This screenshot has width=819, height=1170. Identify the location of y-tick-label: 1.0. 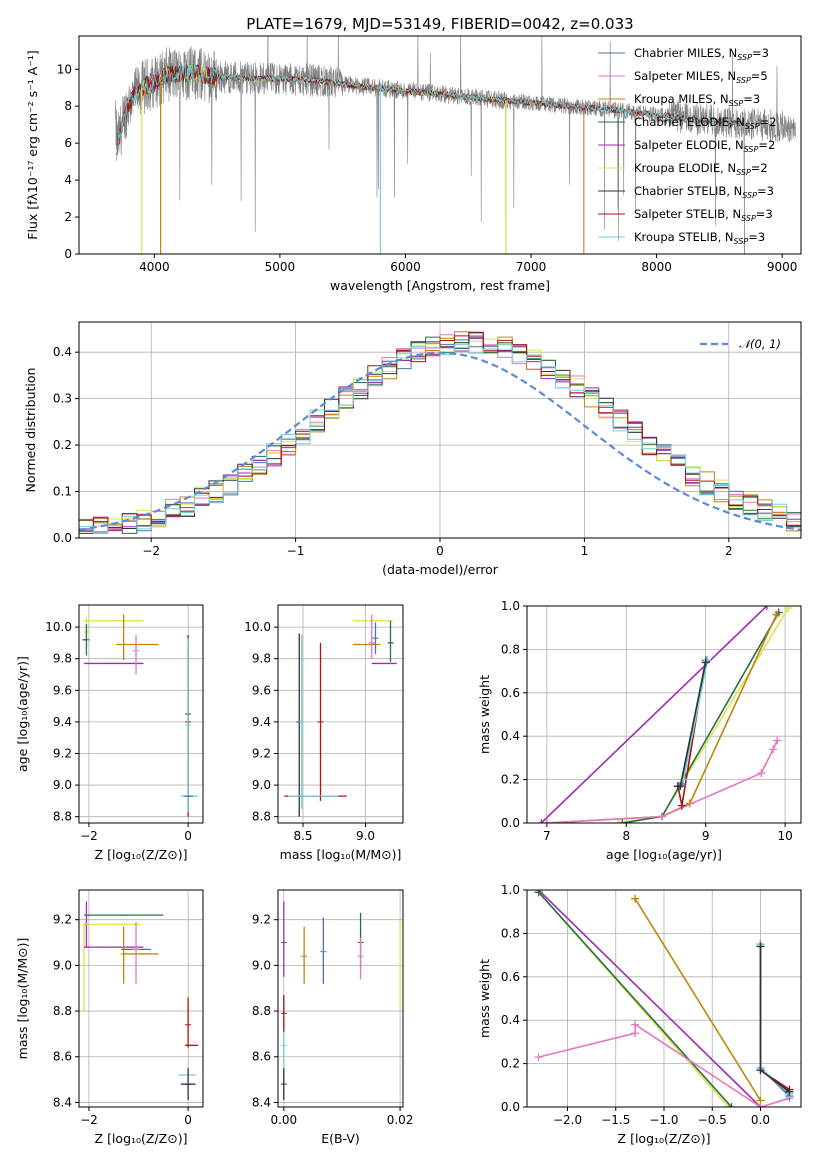
(510, 606).